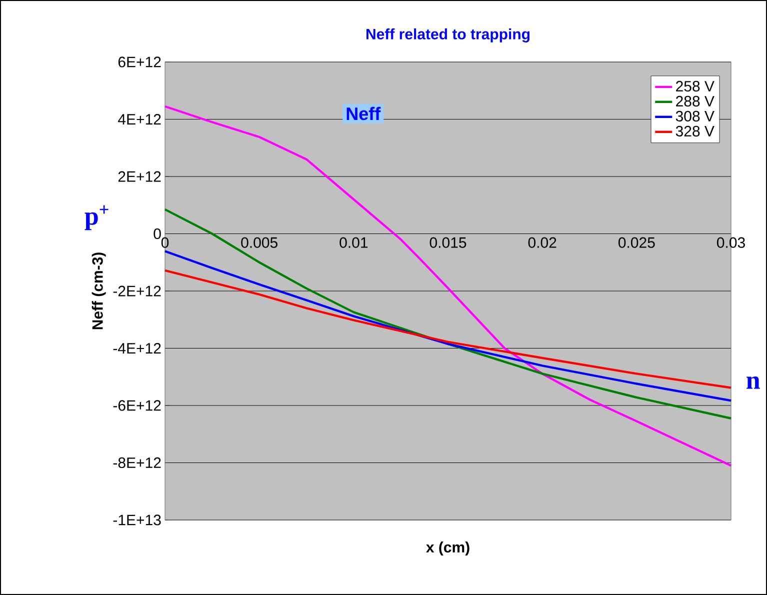 The width and height of the screenshot is (767, 595). What do you see at coordinates (137, 520) in the screenshot?
I see `y-tick-label: -1E+13` at bounding box center [137, 520].